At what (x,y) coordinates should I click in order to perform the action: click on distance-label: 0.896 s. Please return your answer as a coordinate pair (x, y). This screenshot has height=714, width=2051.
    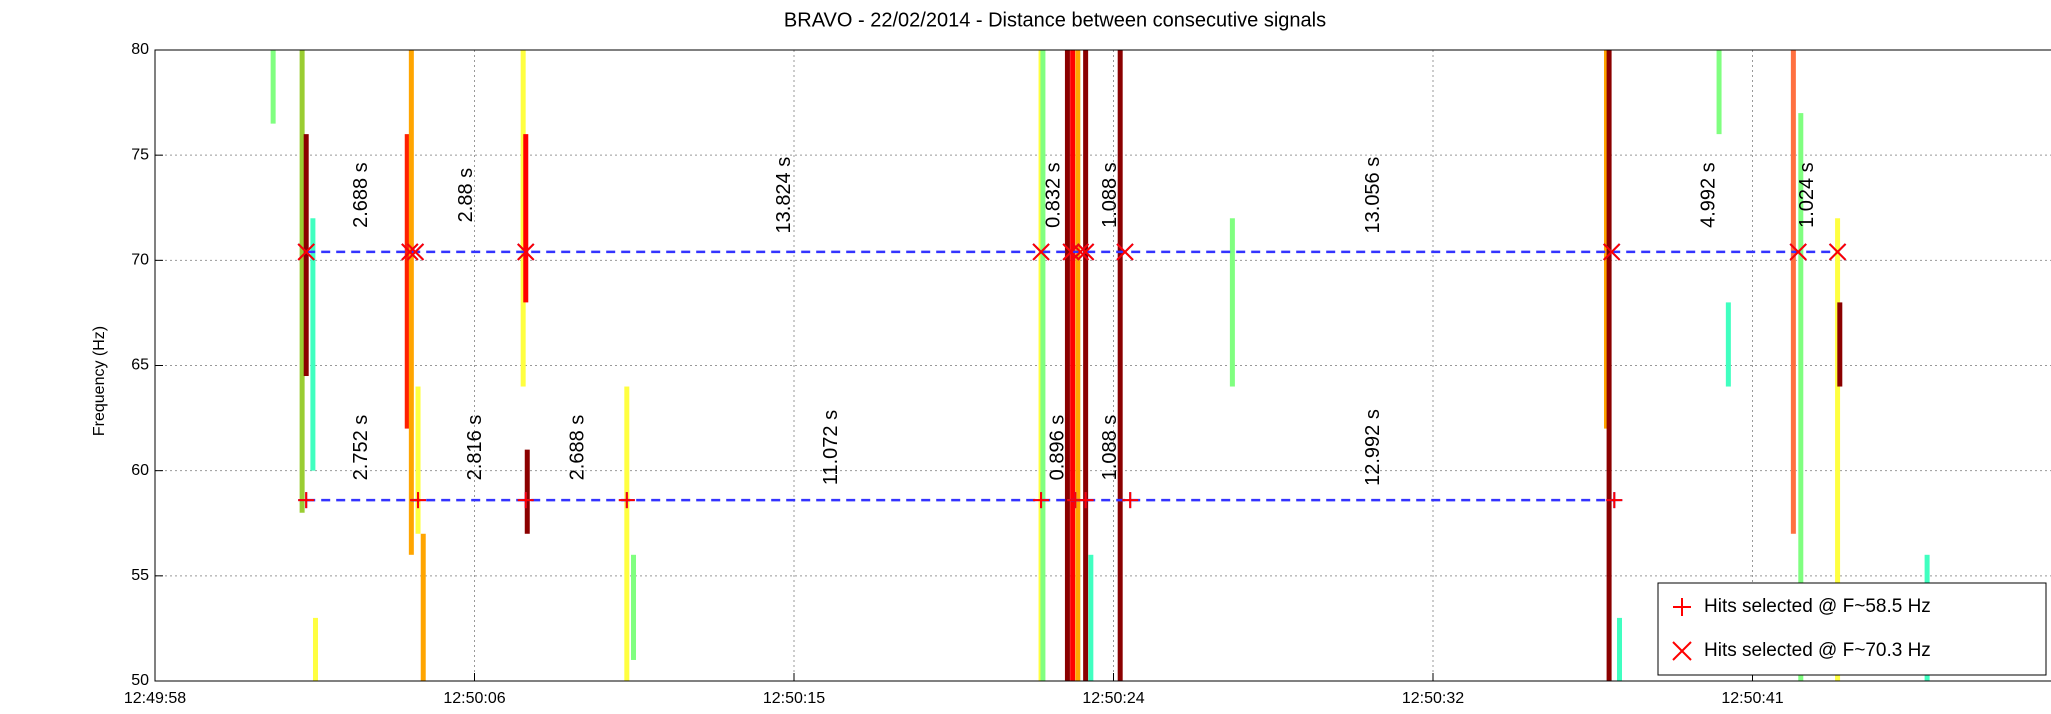
    Looking at the image, I should click on (1057, 448).